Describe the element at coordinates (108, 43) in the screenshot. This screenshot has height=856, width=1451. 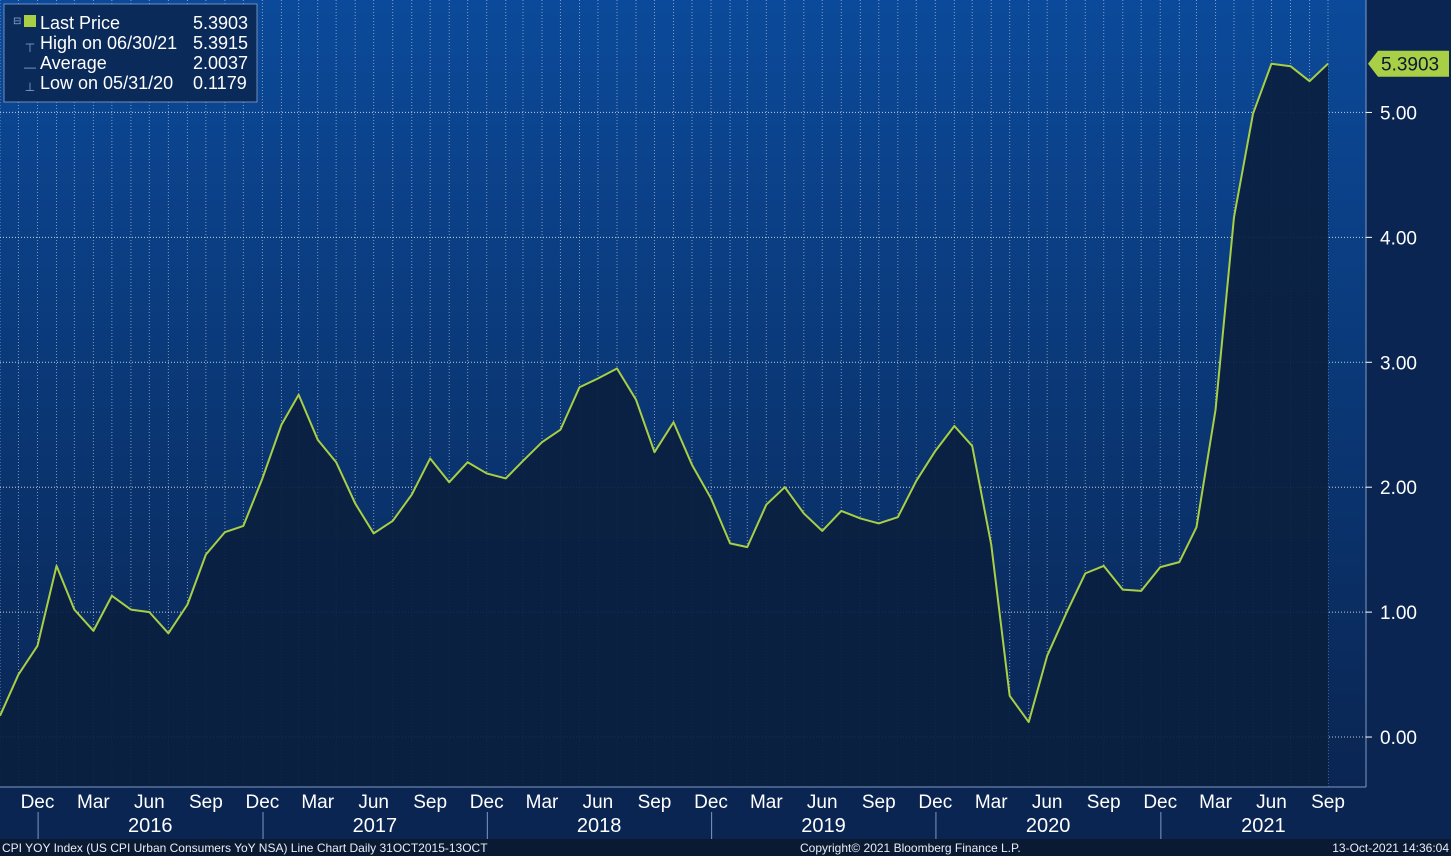
I see `legend-high-label: High on 06/30/21` at that location.